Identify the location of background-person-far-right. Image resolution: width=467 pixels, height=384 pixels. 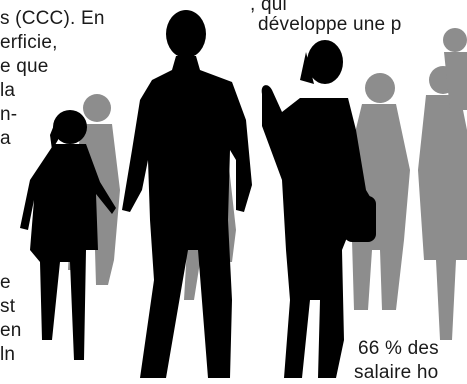
(455, 69).